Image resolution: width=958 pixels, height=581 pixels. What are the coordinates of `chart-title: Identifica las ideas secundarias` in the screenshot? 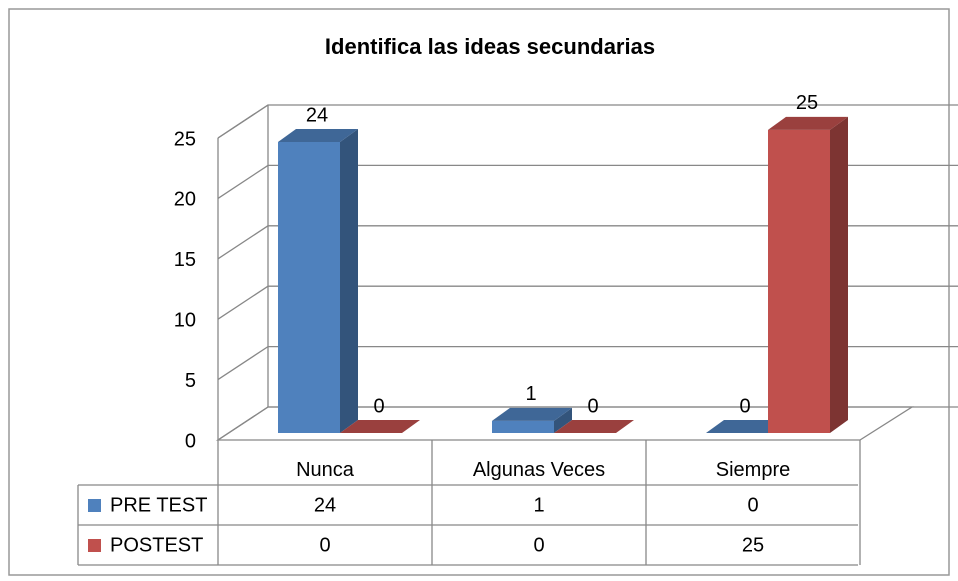 It's located at (490, 46).